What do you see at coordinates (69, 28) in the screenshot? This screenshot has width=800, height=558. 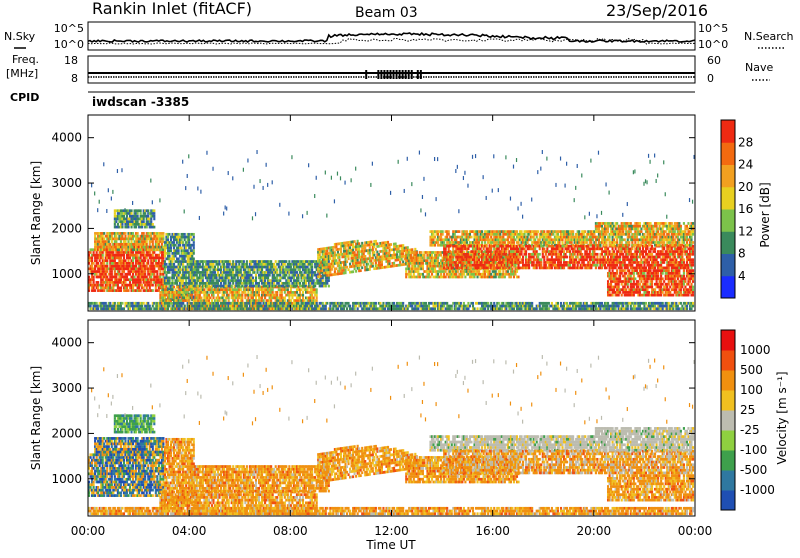 I see `noise-left-tick-top: 10^5` at bounding box center [69, 28].